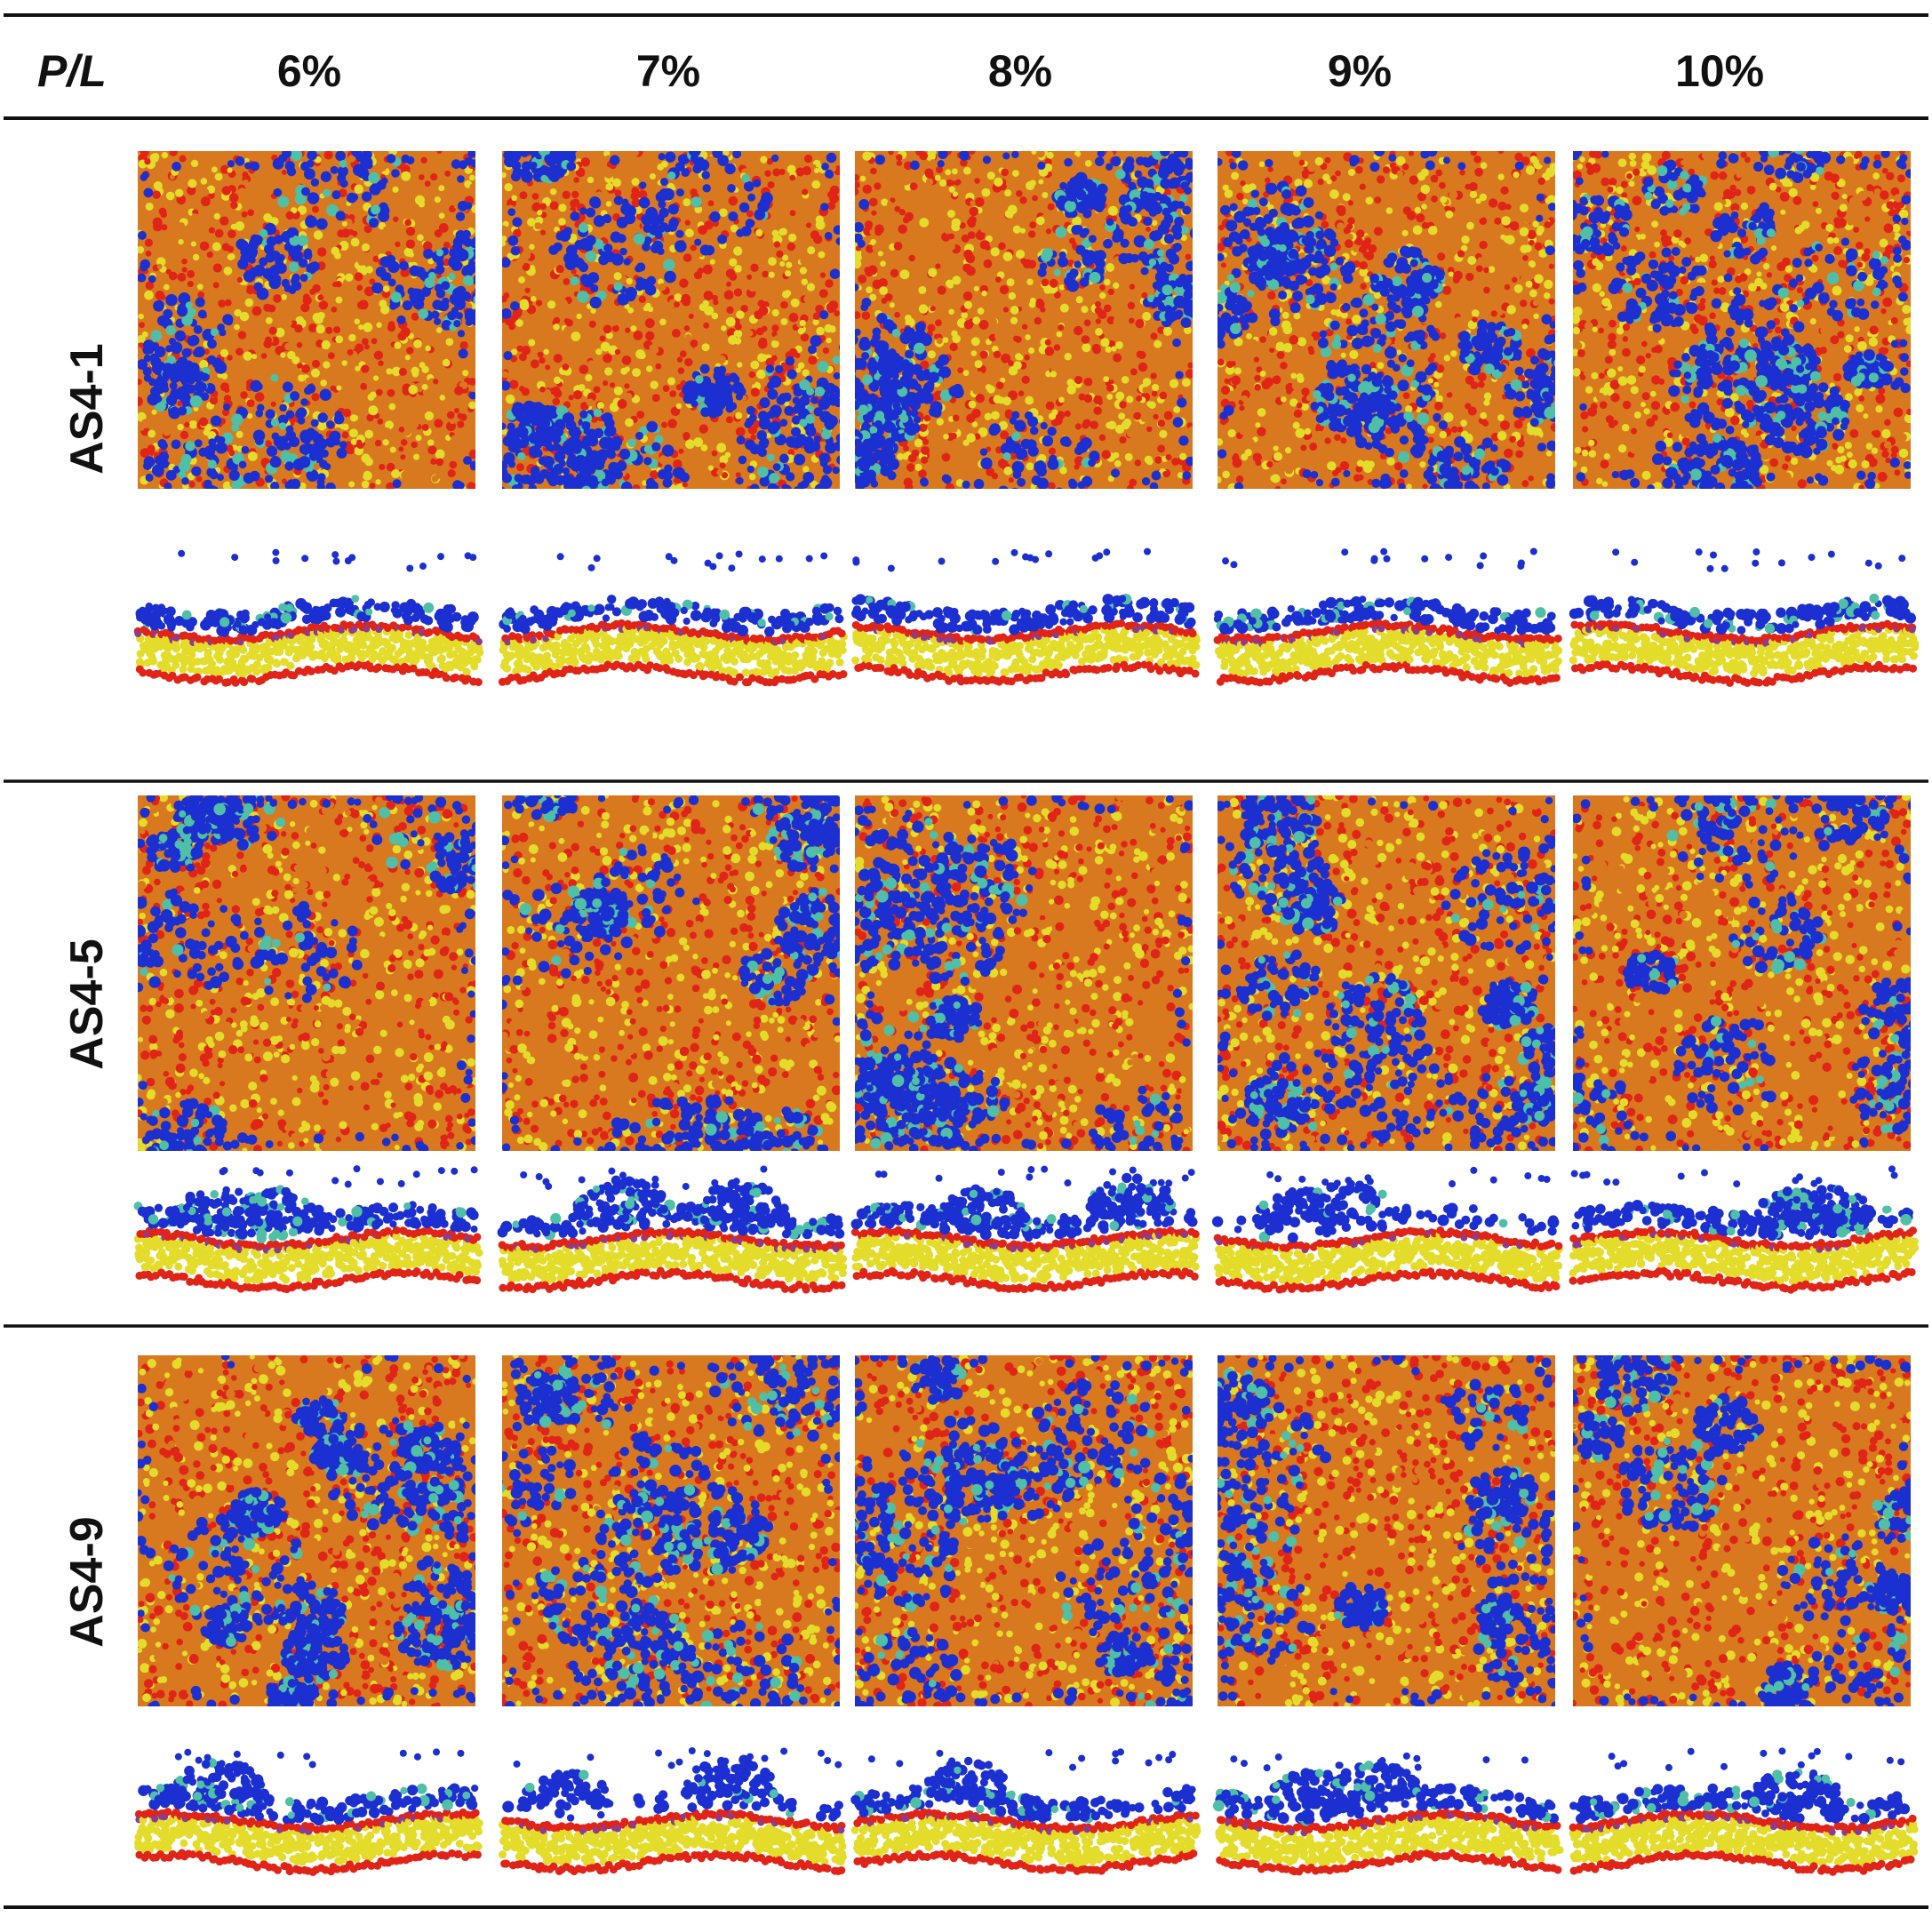  I want to click on row-label-as4-9: AS4-9, so click(87, 1582).